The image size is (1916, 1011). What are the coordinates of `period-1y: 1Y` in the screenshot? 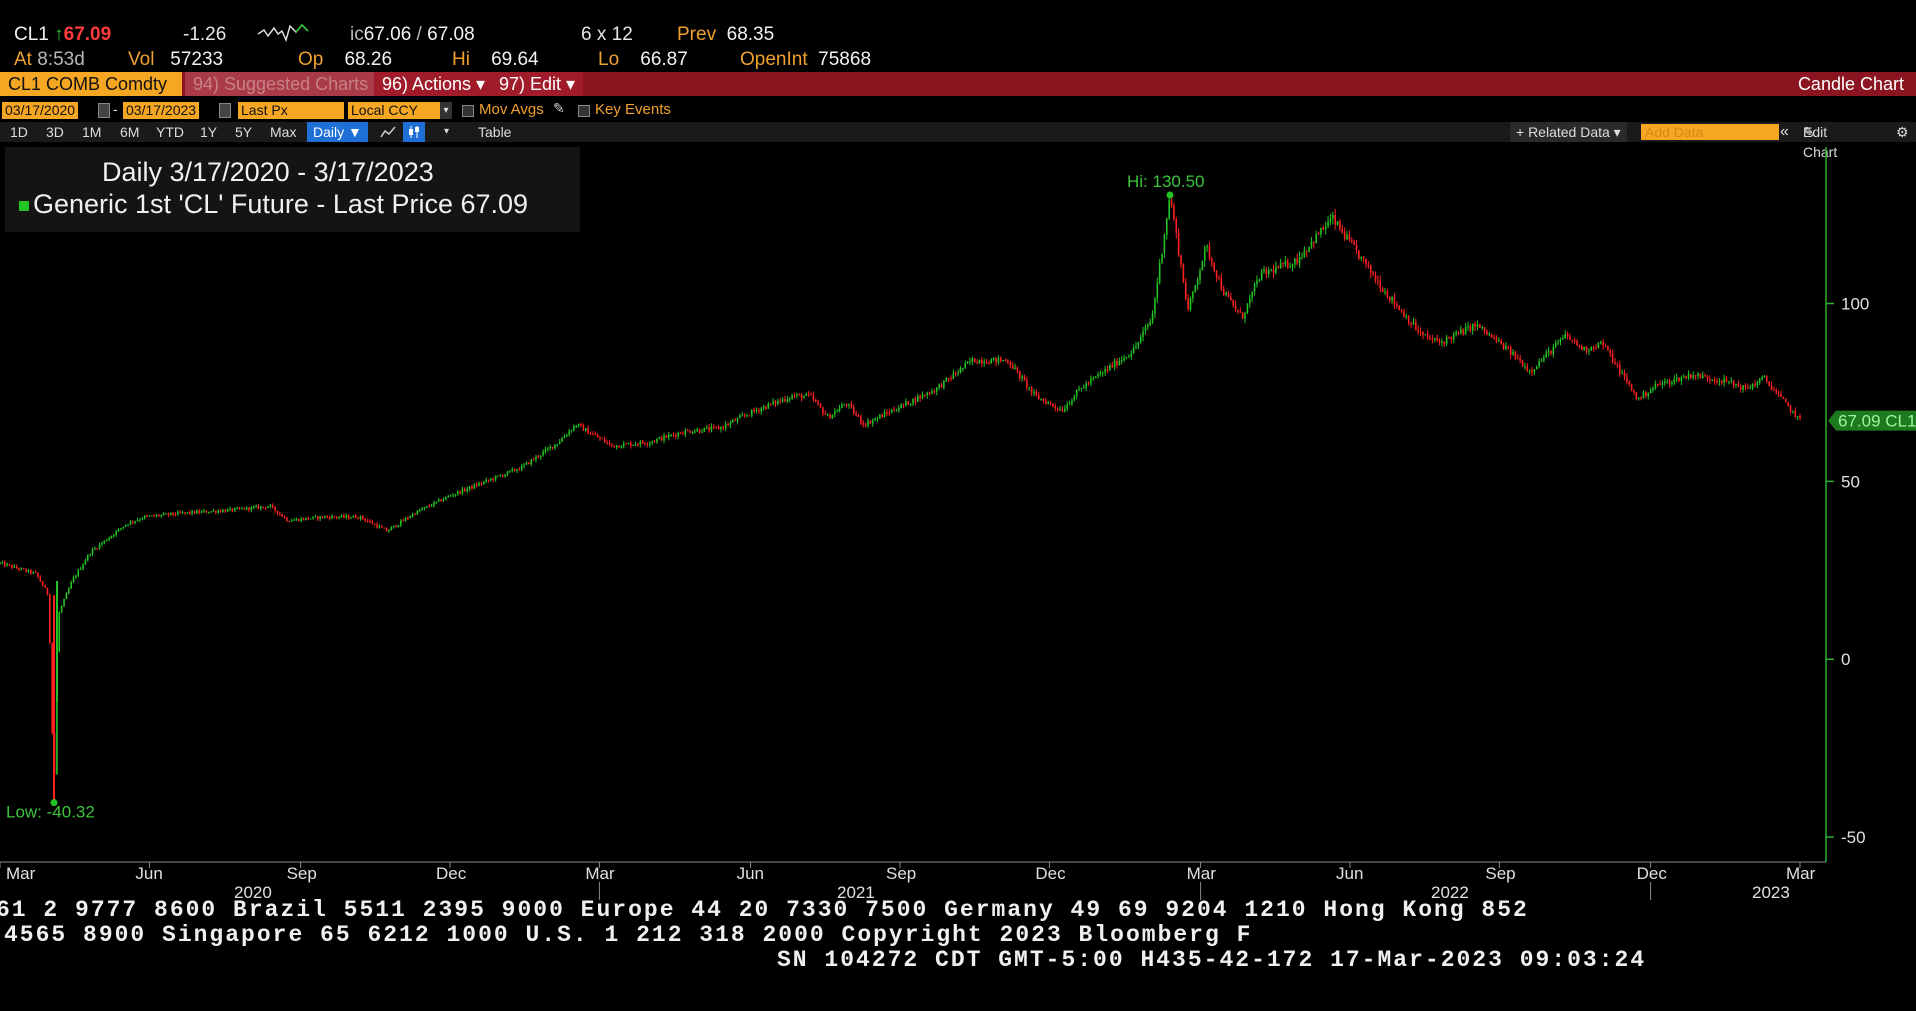 It's located at (209, 132).